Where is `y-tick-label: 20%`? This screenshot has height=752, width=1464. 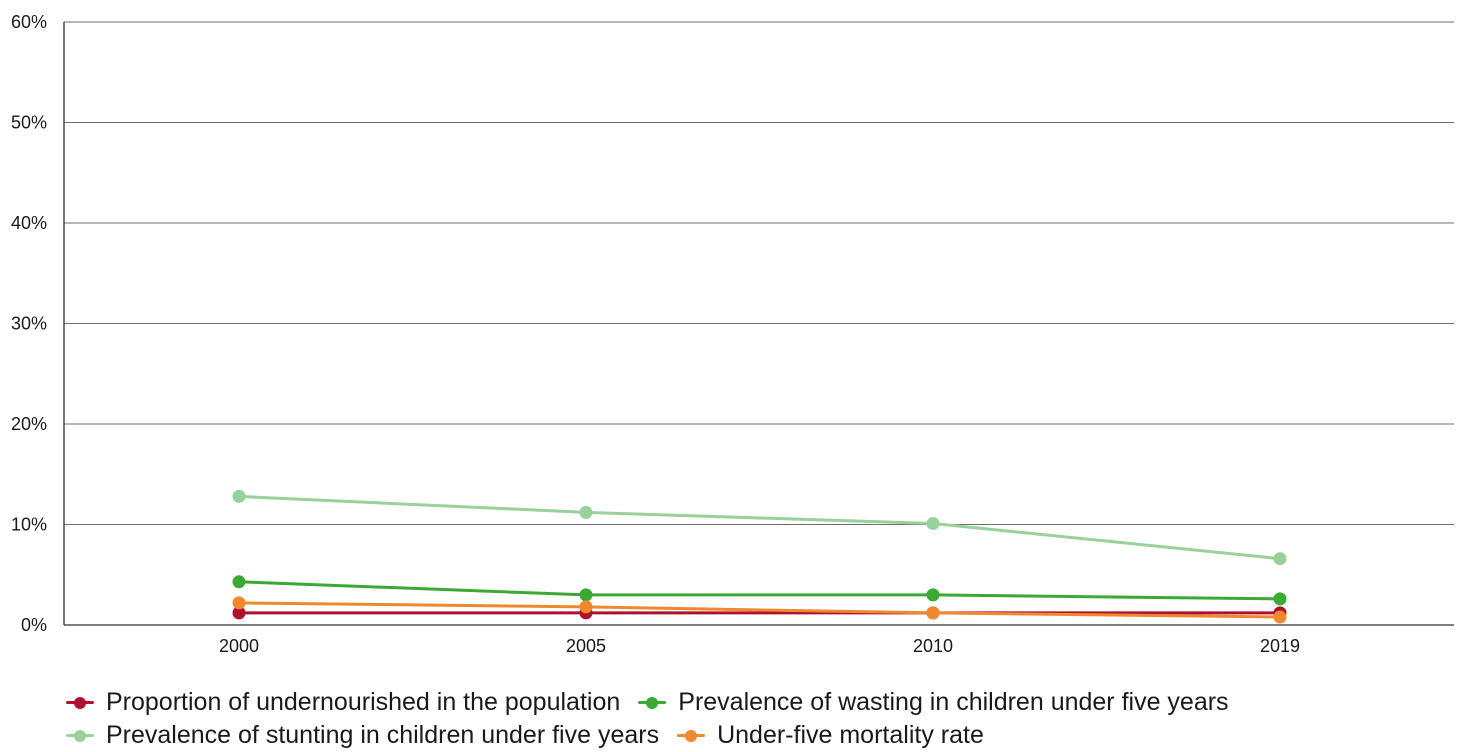 y-tick-label: 20% is located at coordinates (29, 424).